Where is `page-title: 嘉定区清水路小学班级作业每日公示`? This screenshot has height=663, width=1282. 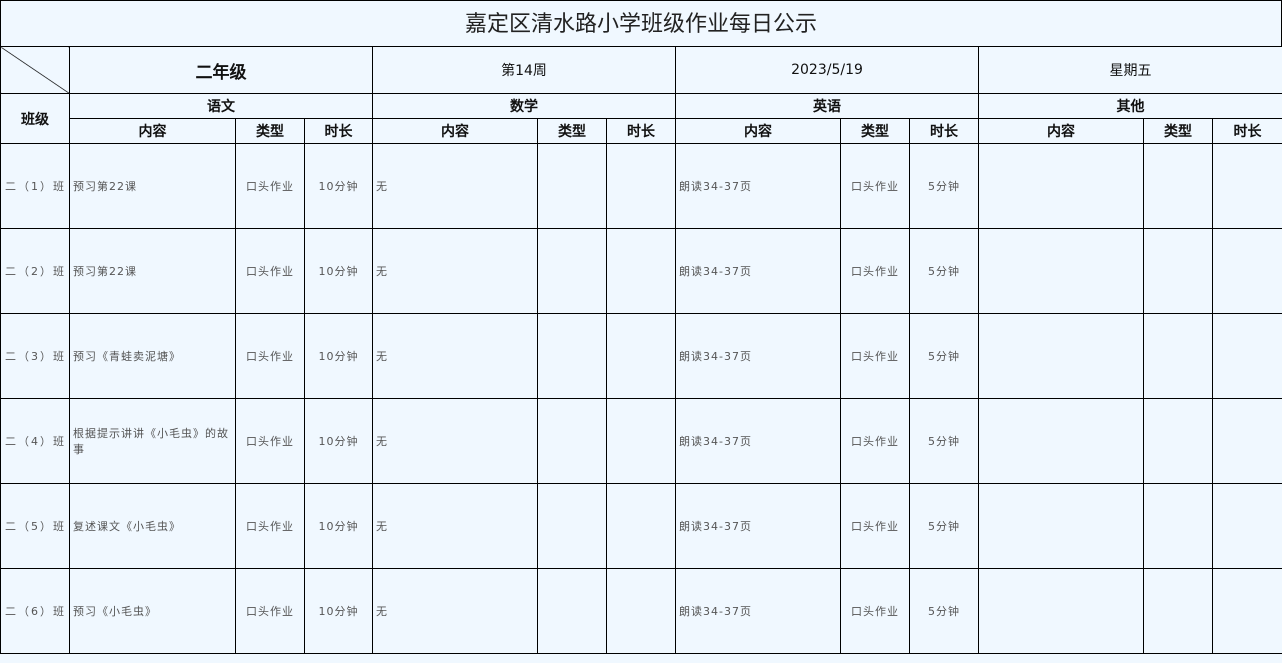
page-title: 嘉定区清水路小学班级作业每日公示 is located at coordinates (641, 23).